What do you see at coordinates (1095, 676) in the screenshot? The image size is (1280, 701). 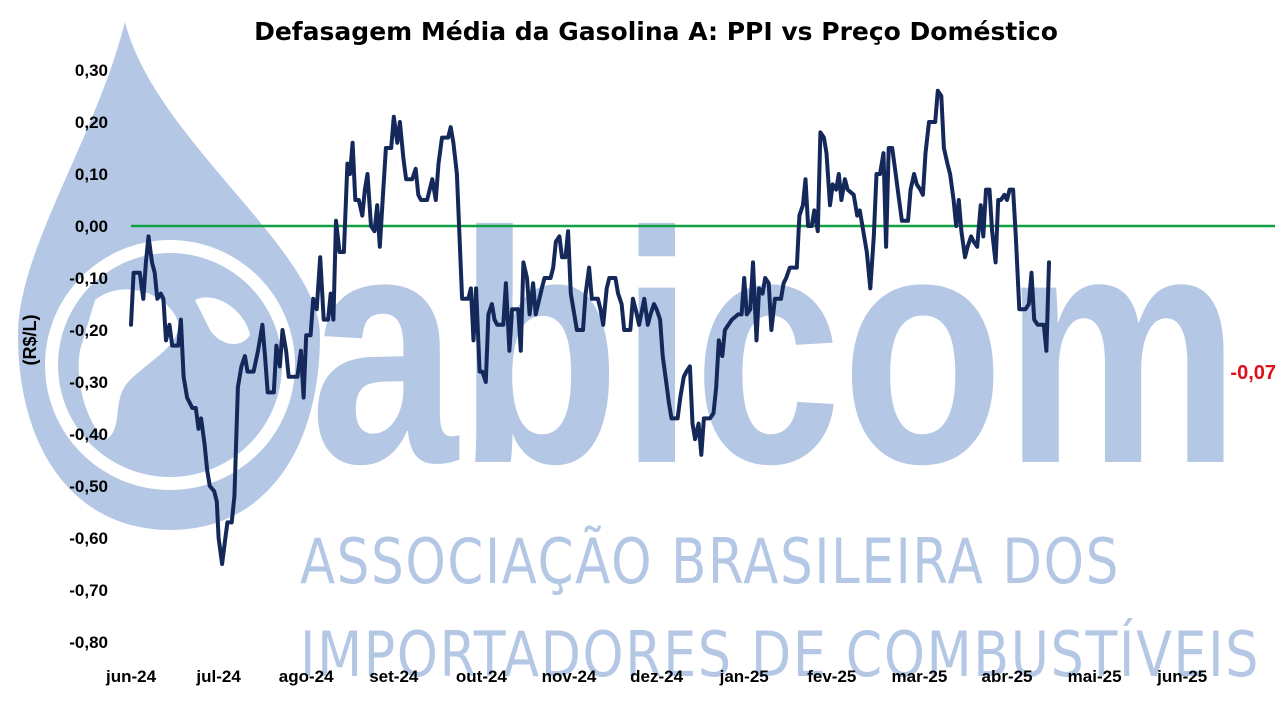 I see `x-tick-label: mai-25` at bounding box center [1095, 676].